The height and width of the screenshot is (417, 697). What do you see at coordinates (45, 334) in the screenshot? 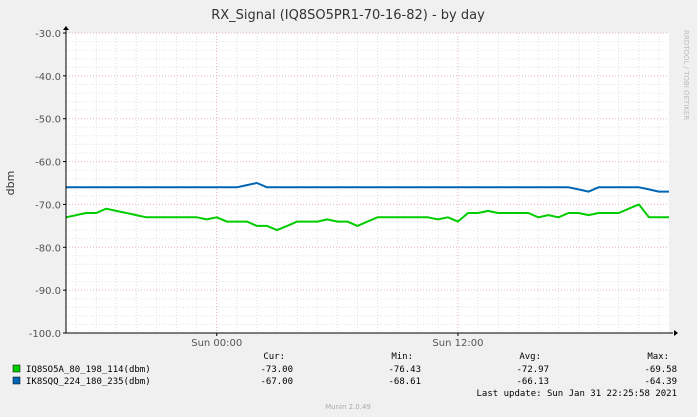
I see `y-tick-label: -100.0` at bounding box center [45, 334].